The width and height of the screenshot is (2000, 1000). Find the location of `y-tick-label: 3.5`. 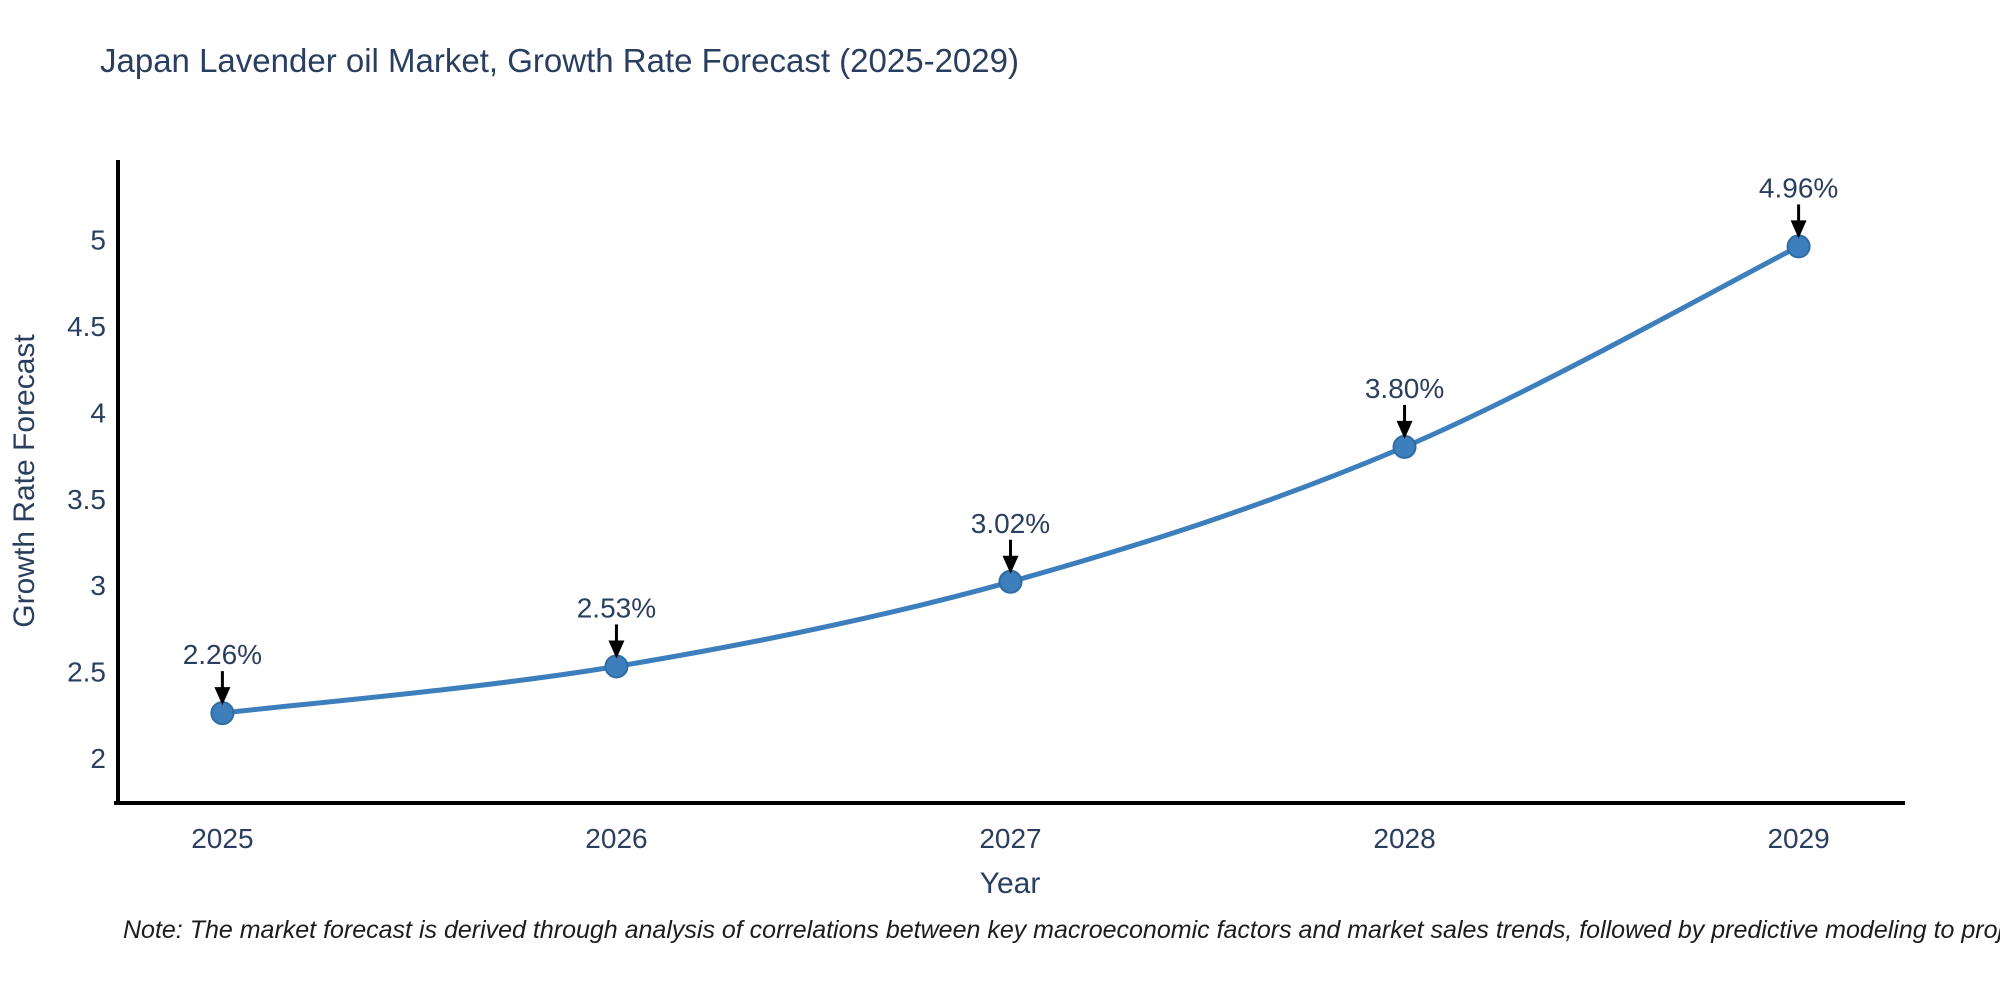

y-tick-label: 3.5 is located at coordinates (86, 499).